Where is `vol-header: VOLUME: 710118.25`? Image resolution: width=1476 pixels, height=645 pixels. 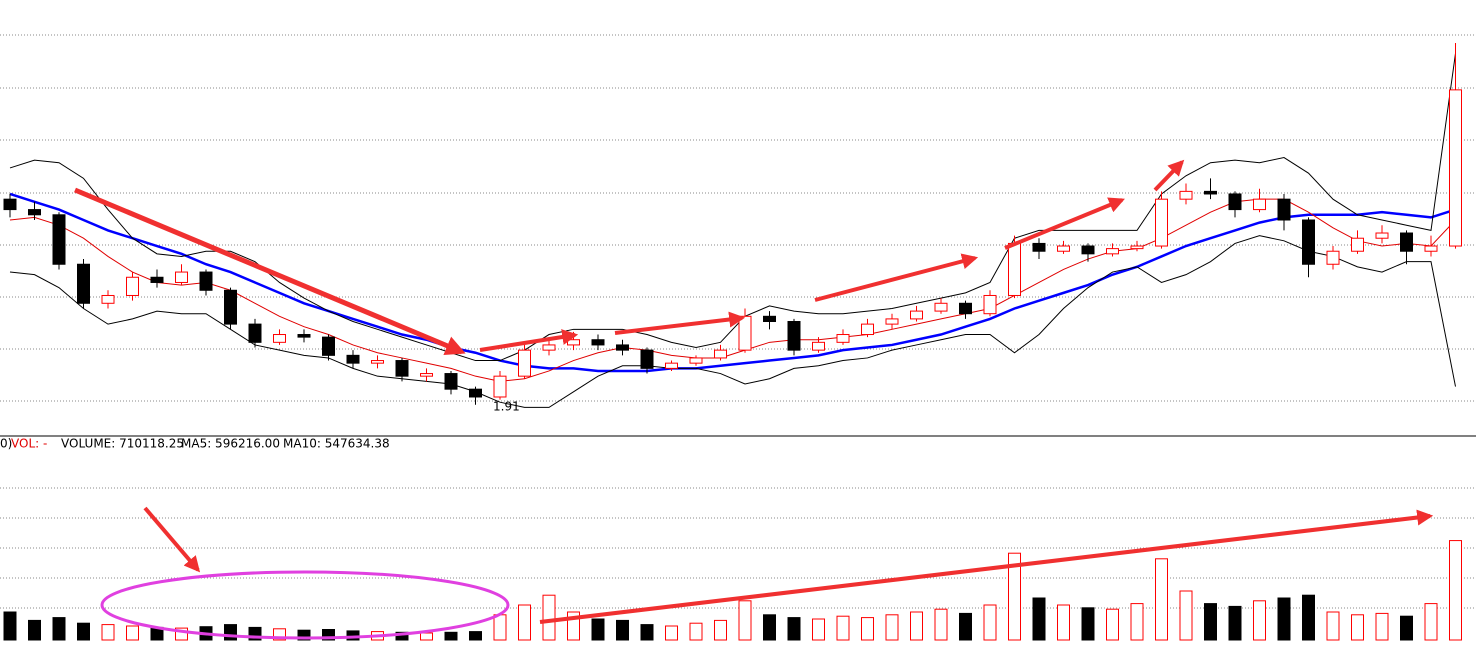
vol-header: VOLUME: 710118.25 is located at coordinates (122, 444).